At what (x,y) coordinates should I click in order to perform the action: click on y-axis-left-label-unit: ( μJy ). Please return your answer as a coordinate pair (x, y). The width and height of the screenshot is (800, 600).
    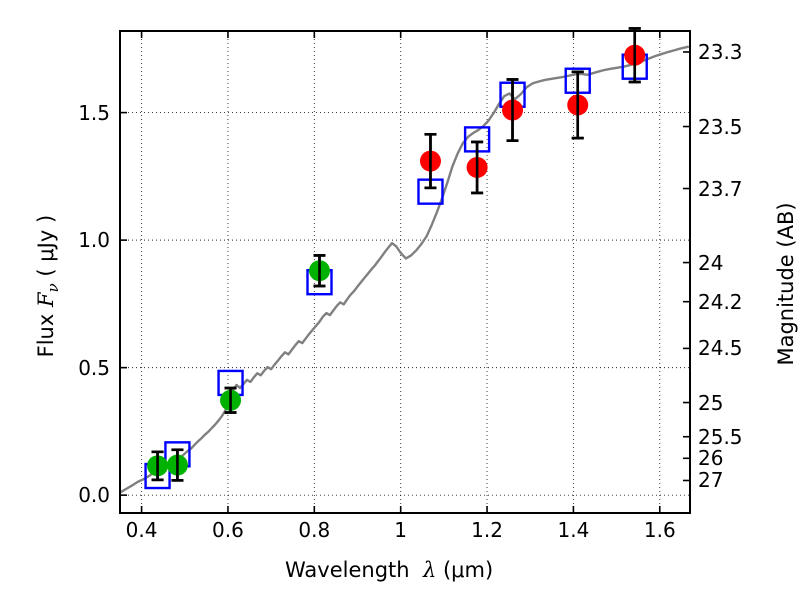
    Looking at the image, I should click on (45, 245).